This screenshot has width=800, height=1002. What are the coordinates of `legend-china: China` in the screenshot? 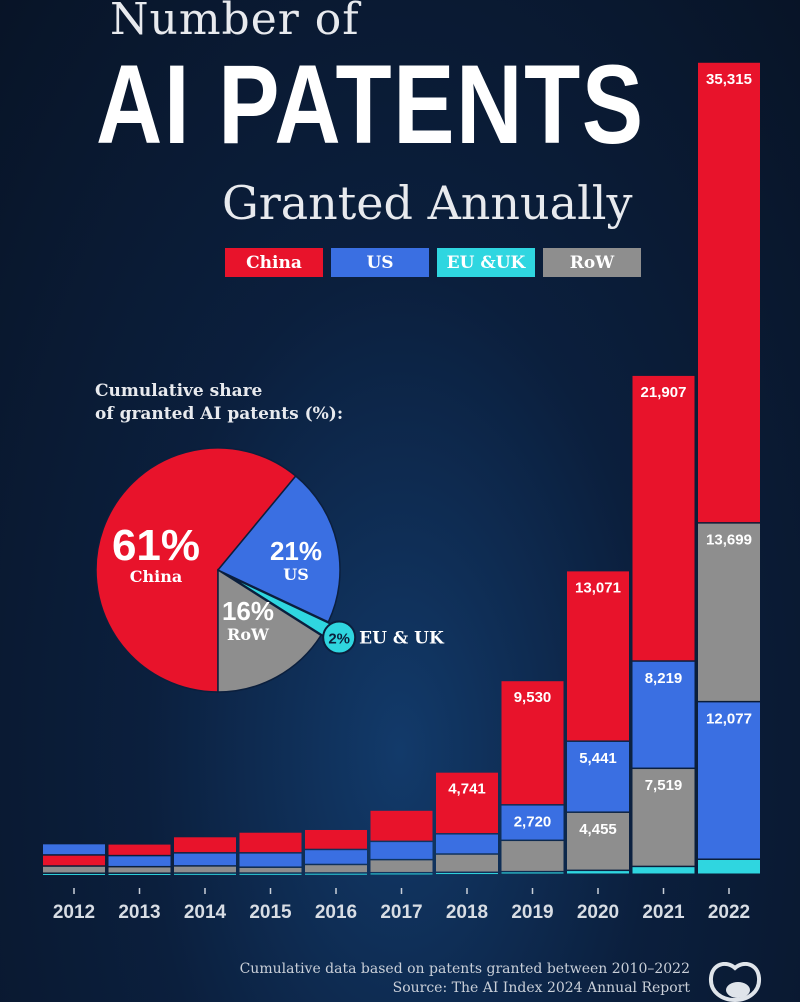 It's located at (274, 262).